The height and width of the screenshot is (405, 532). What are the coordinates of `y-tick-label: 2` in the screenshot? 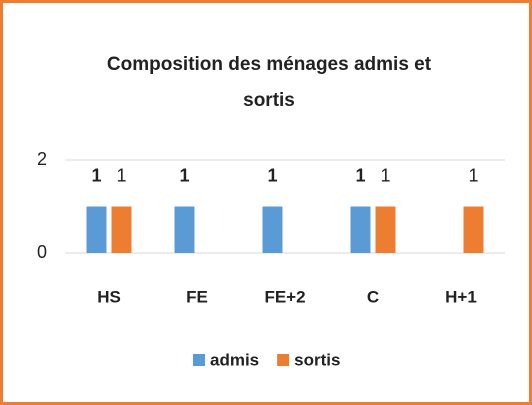 It's located at (42, 159).